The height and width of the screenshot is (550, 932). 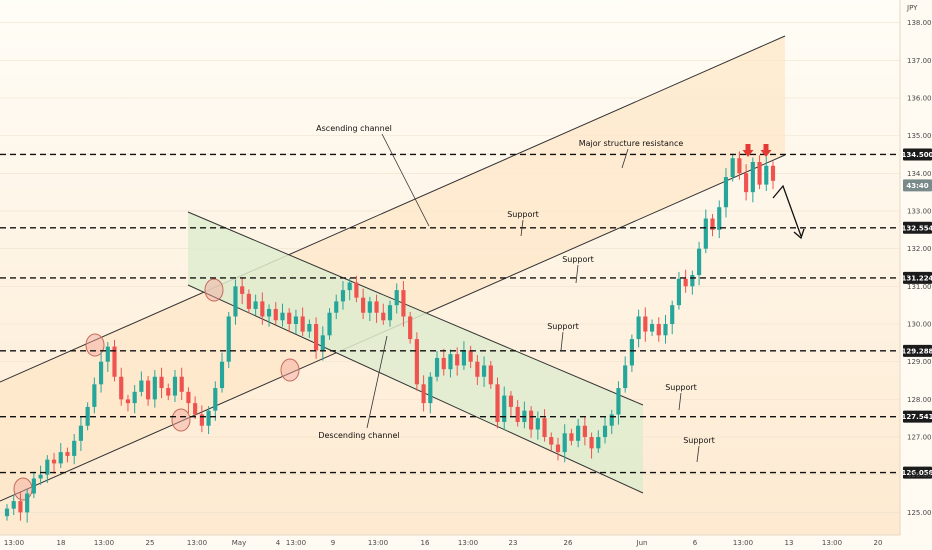 I want to click on projection-arrowhead, so click(x=799, y=234).